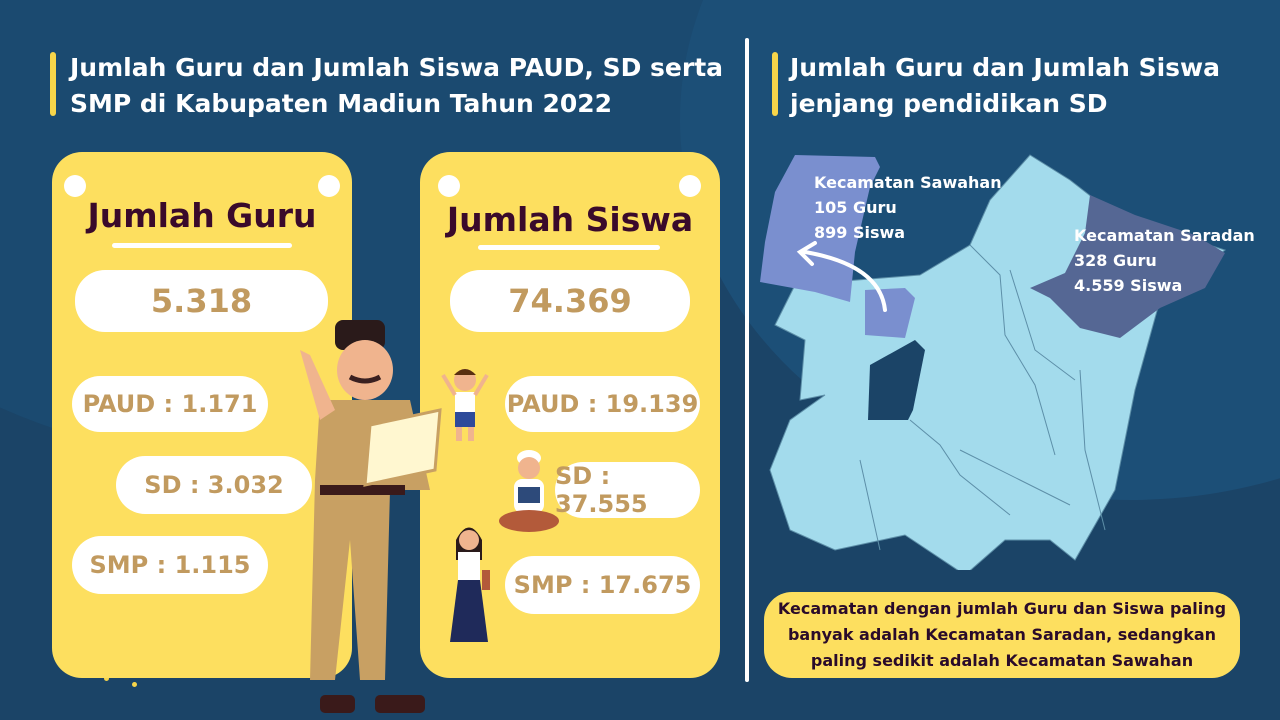 Image resolution: width=1280 pixels, height=720 pixels. Describe the element at coordinates (841, 276) in the screenshot. I see `arrow-icon` at that location.